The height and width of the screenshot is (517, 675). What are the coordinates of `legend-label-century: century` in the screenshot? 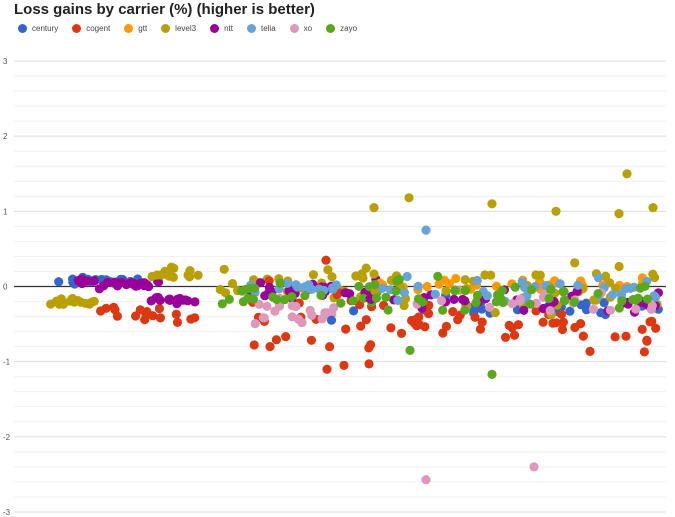 It's located at (45, 28).